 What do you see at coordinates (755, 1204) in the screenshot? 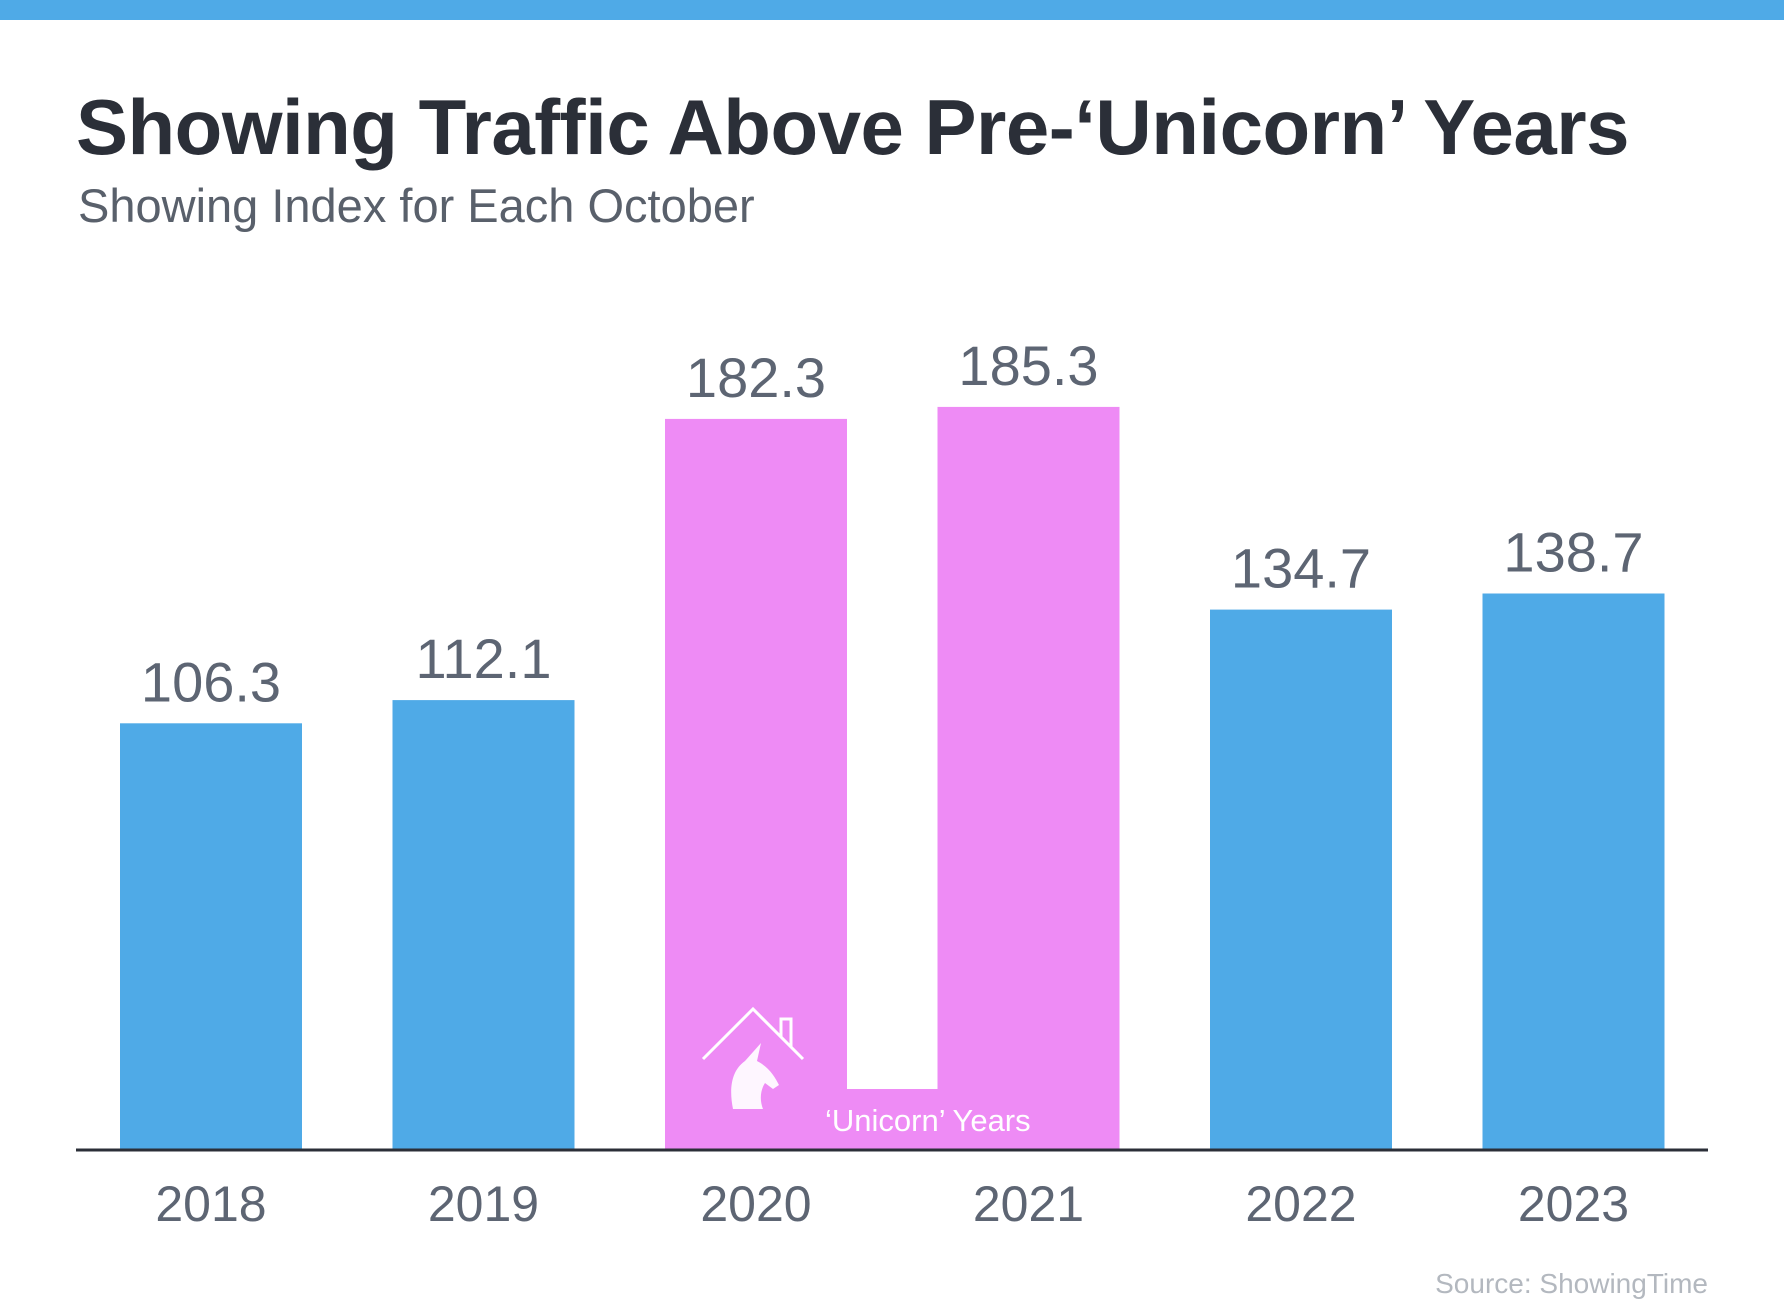
I see `tick-label-2020: 2020` at bounding box center [755, 1204].